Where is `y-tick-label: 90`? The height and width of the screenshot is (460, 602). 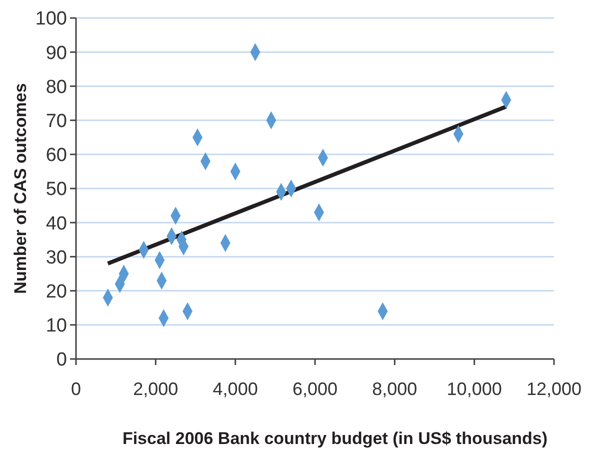 y-tick-label: 90 is located at coordinates (56, 53).